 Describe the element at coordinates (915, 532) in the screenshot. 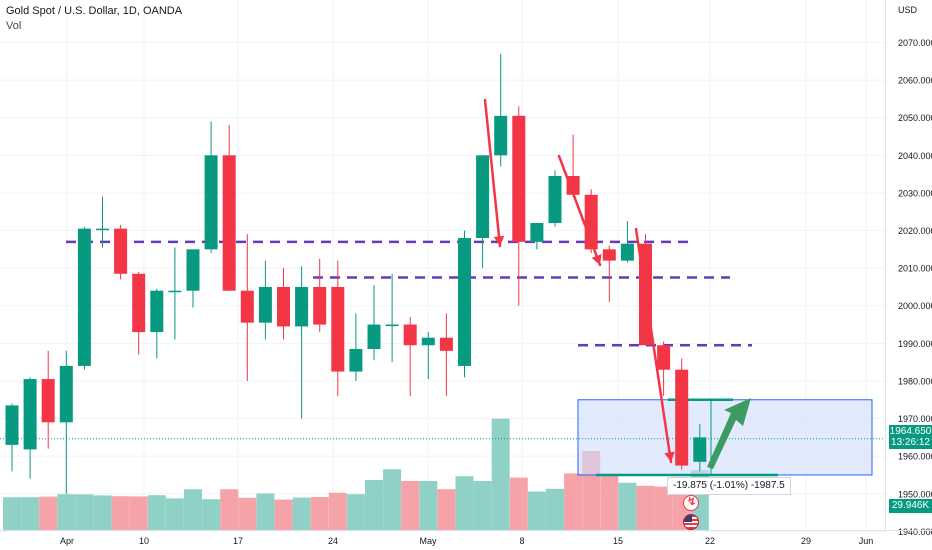

I see `price-tick-label: 1940.000` at that location.